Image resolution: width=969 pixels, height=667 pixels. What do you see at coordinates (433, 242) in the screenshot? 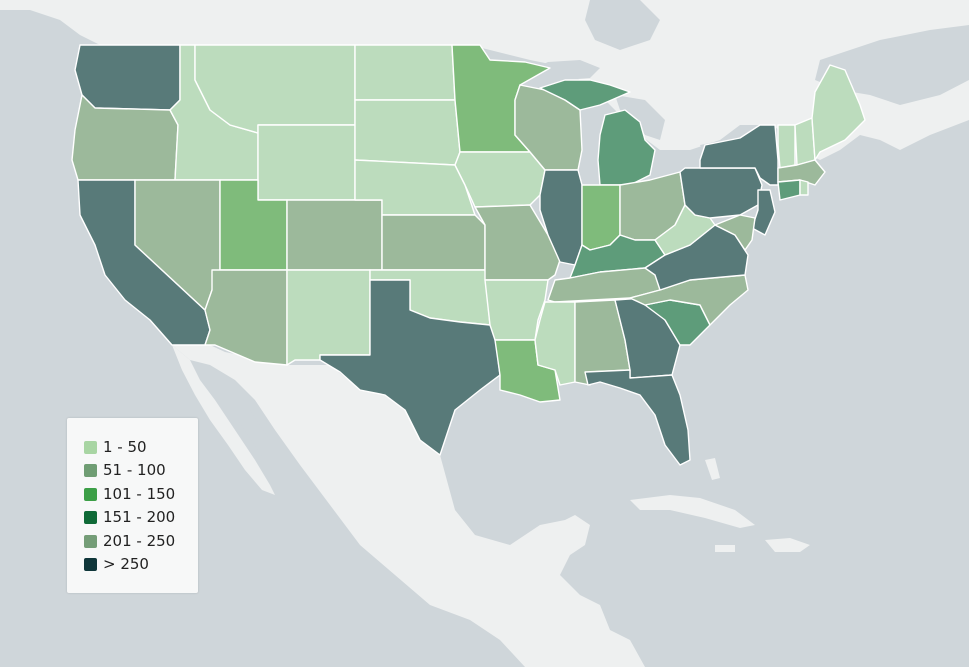
I see `state-kansas` at bounding box center [433, 242].